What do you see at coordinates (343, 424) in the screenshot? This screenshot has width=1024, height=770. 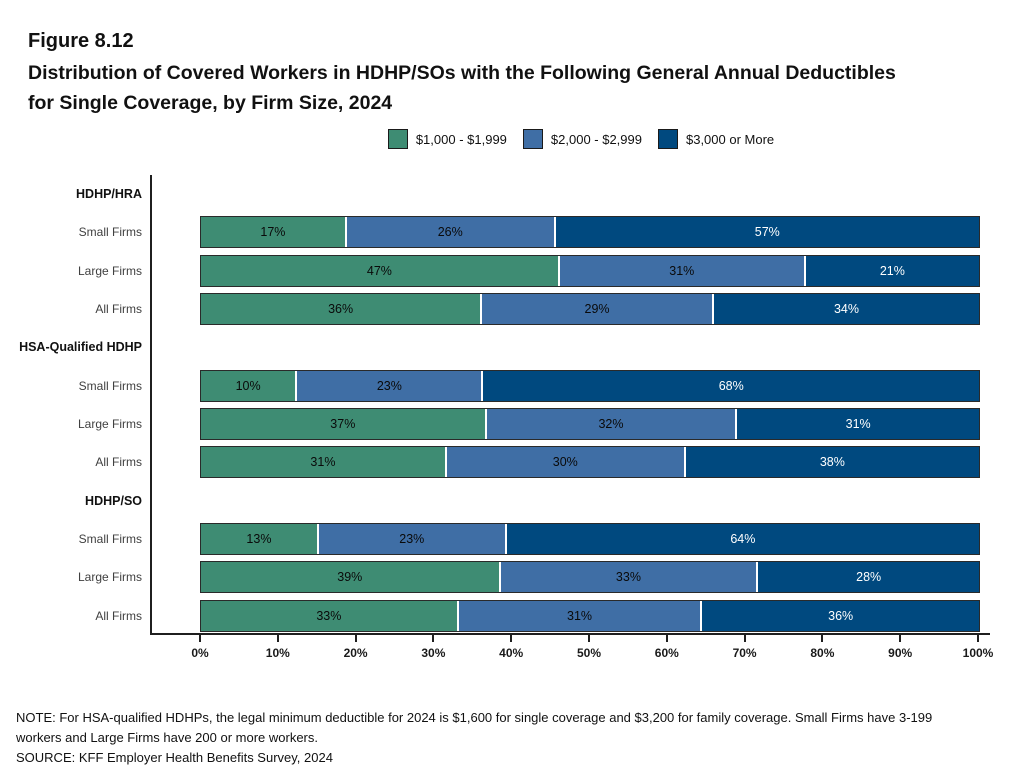 I see `bar-value-label: 37%` at bounding box center [343, 424].